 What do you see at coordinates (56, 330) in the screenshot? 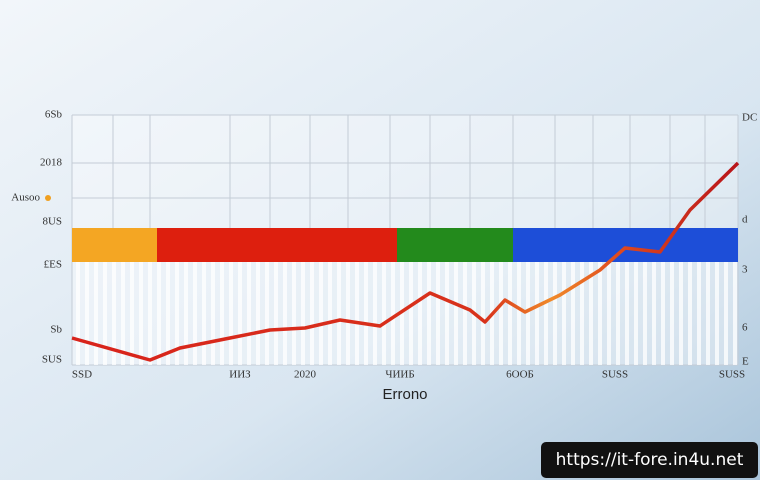
I see `left-label: Sb` at bounding box center [56, 330].